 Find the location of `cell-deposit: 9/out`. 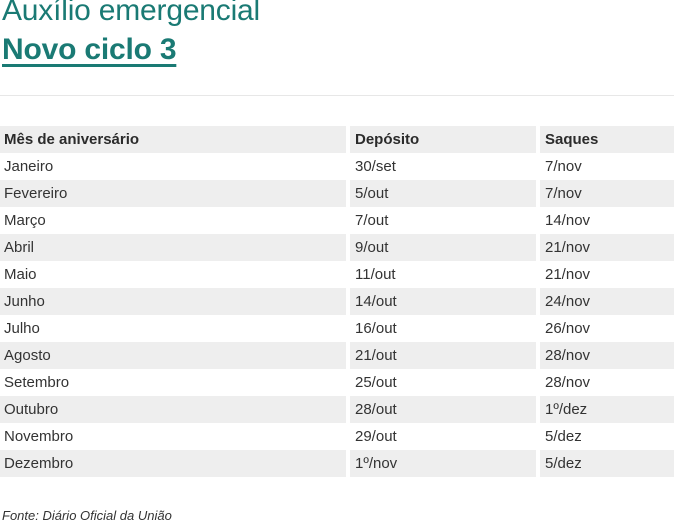

cell-deposit: 9/out is located at coordinates (443, 247).